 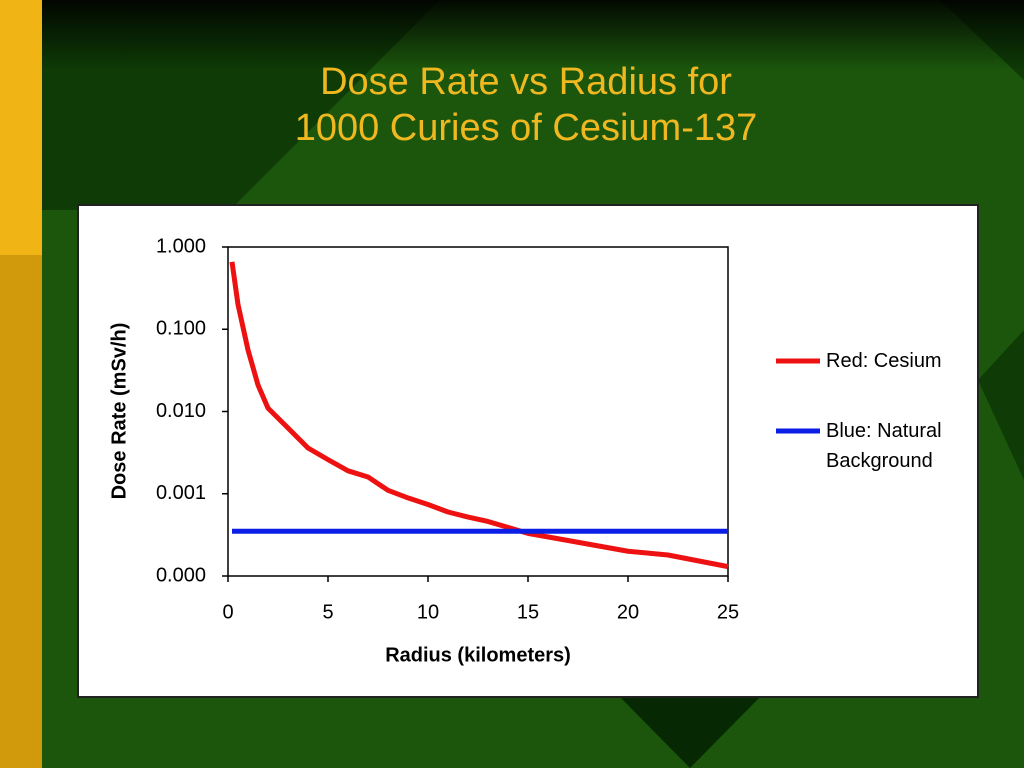 What do you see at coordinates (227, 612) in the screenshot?
I see `x-tick-label: 0` at bounding box center [227, 612].